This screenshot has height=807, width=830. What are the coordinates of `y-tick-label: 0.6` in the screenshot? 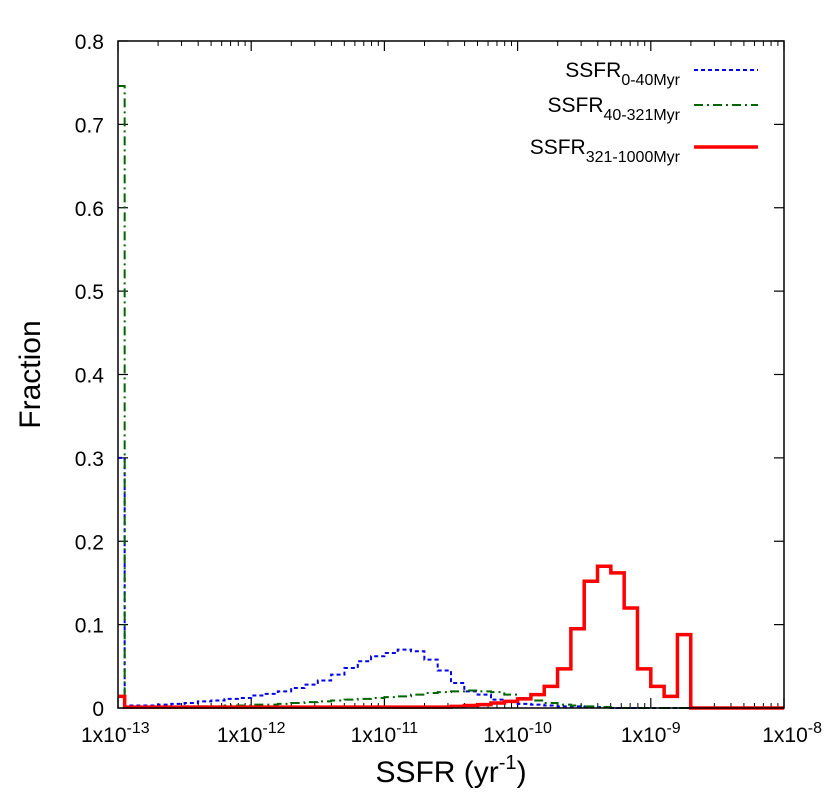 It's located at (89, 209).